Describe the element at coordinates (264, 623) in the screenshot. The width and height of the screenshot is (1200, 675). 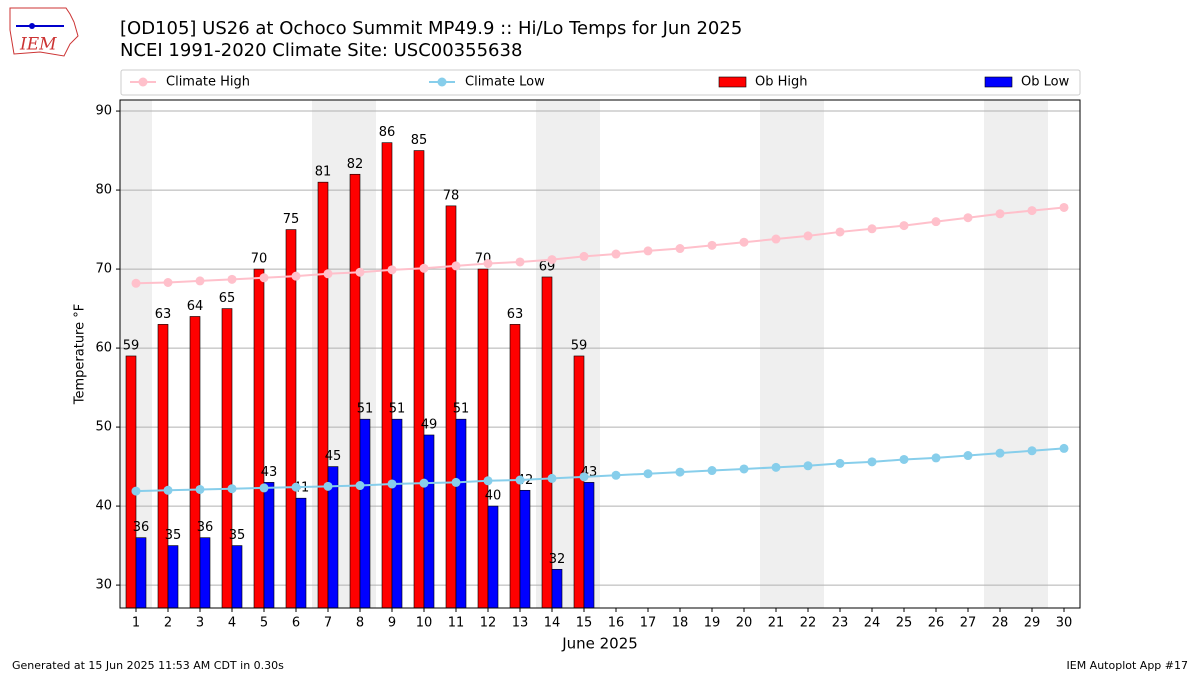
I see `x-tick-label: 5` at that location.